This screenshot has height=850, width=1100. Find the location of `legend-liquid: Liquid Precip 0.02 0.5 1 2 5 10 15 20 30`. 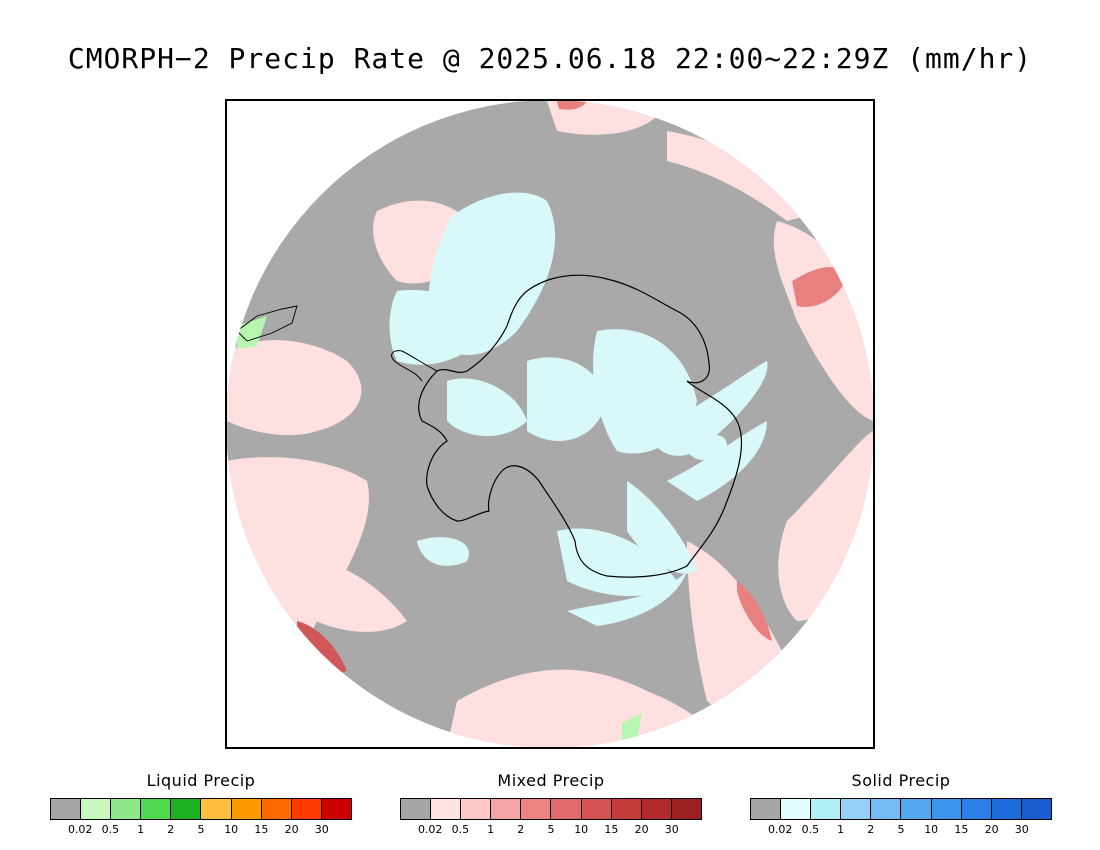

legend-liquid: Liquid Precip 0.02 0.5 1 2 5 10 15 20 30 is located at coordinates (201, 804).